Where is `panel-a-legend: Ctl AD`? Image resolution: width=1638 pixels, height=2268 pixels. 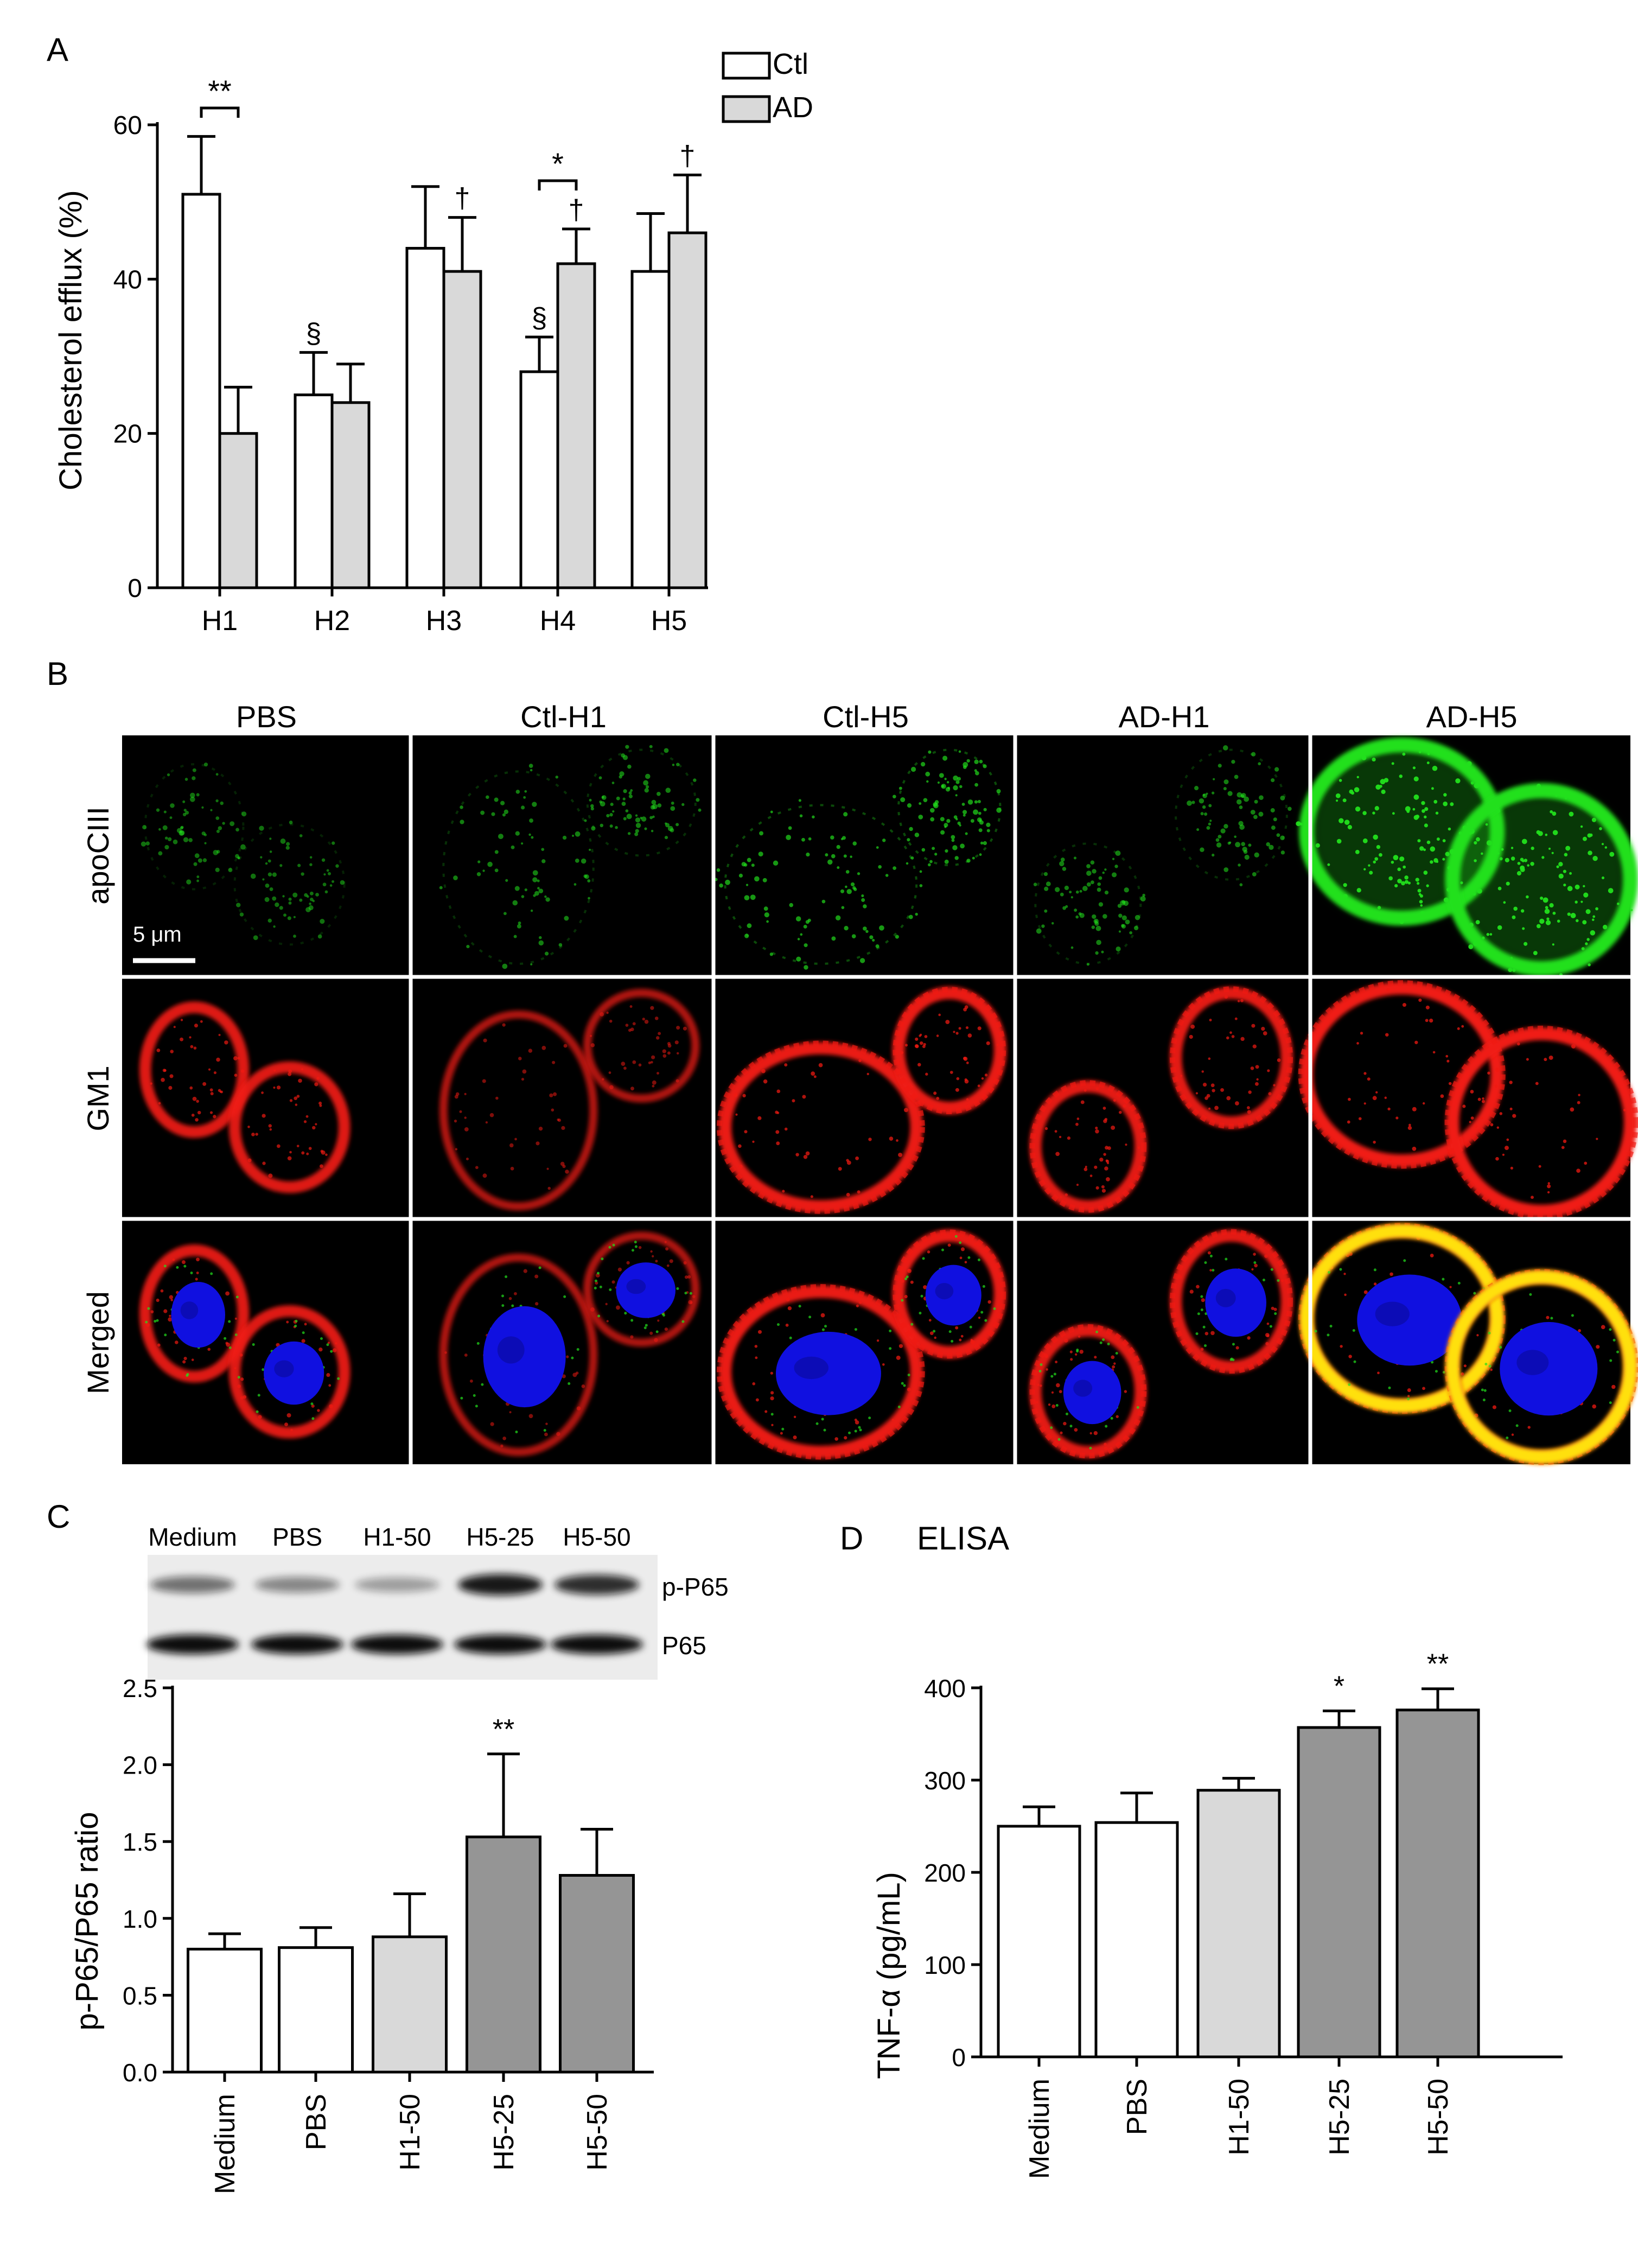
panel-a-legend: Ctl AD is located at coordinates (767, 86).